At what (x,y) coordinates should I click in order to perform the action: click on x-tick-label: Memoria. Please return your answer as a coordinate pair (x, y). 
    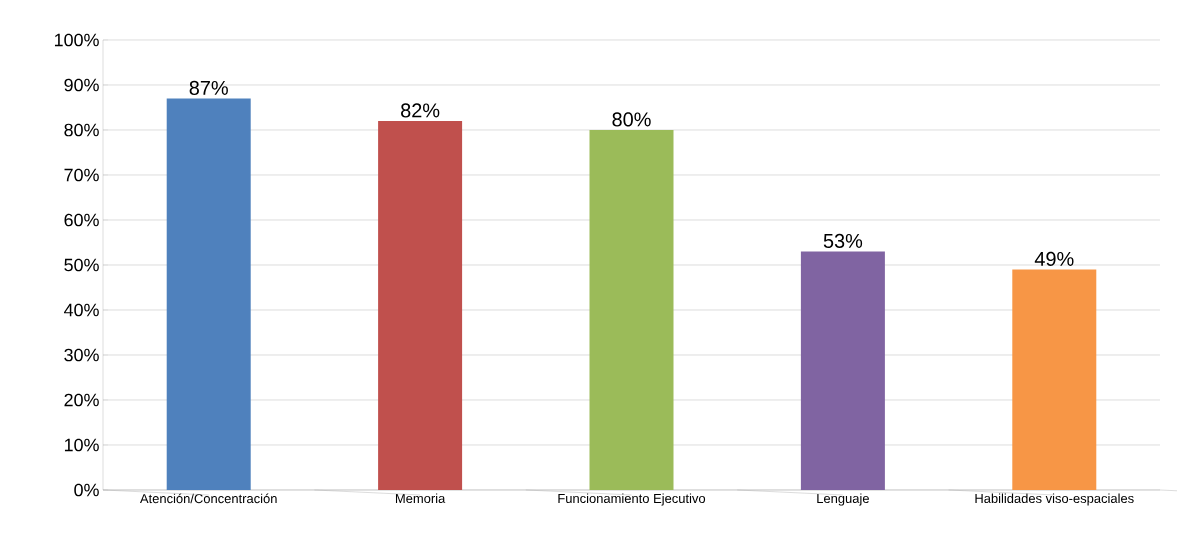
    Looking at the image, I should click on (420, 498).